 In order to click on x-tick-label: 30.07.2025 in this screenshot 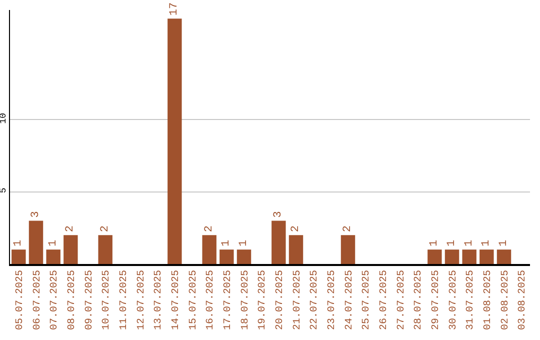, I will do `click(454, 300)`.